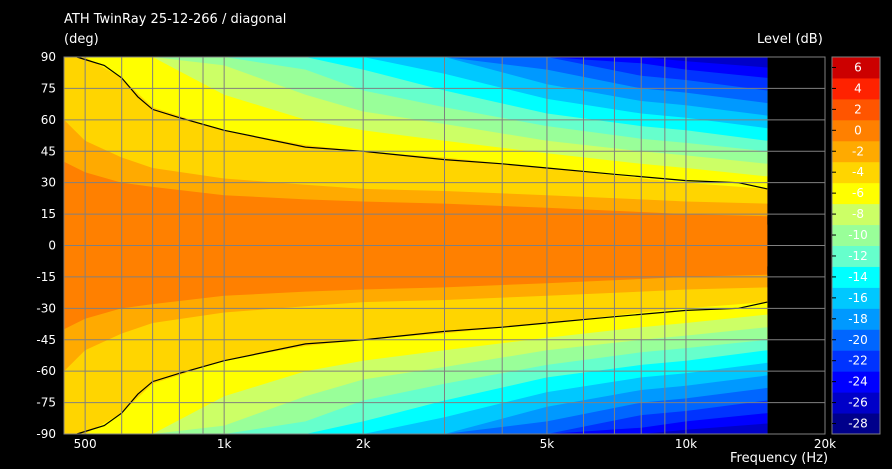 This screenshot has height=469, width=892. What do you see at coordinates (175, 19) in the screenshot?
I see `chart-title: ATH TwinRay 25-12-266 / diagonal` at bounding box center [175, 19].